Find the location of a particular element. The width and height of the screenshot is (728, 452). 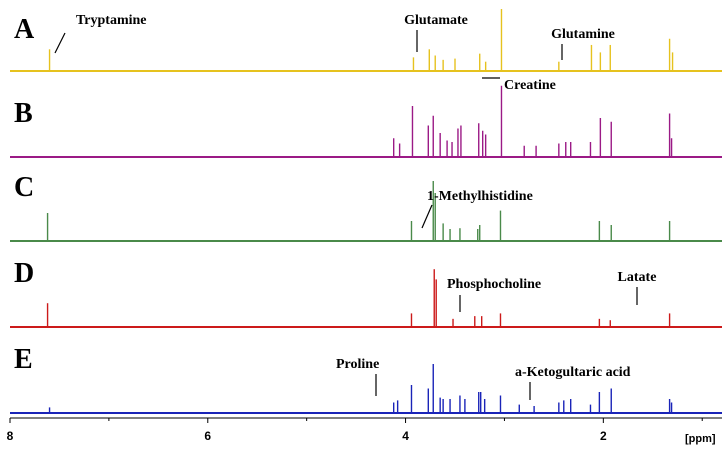

annotation-creatine: Creatine is located at coordinates (530, 85).